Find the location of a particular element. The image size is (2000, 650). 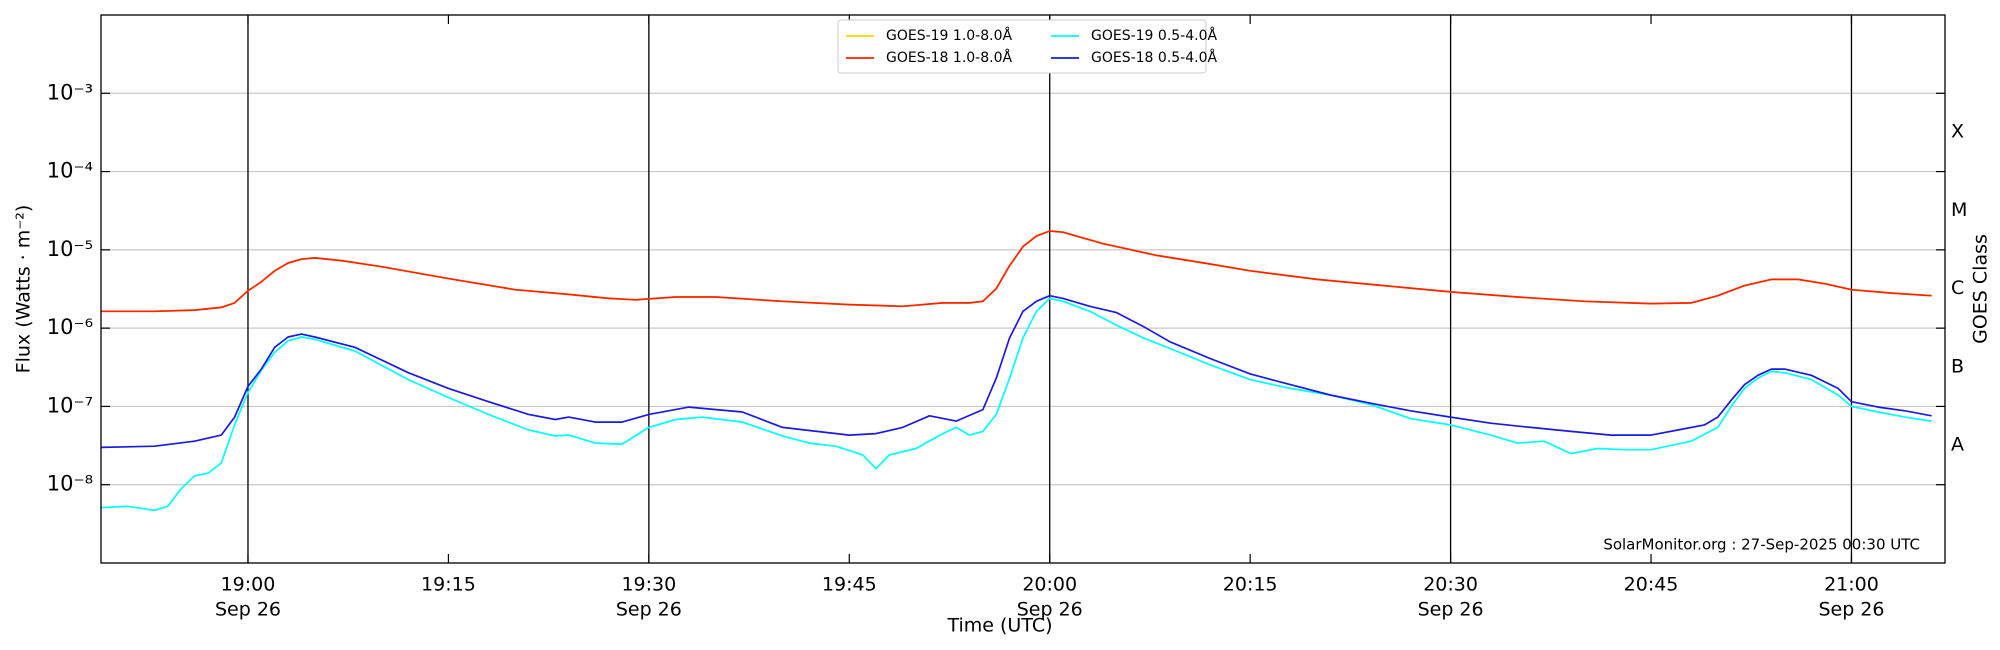

y-tick-label: 10⁻⁵ is located at coordinates (70, 249).